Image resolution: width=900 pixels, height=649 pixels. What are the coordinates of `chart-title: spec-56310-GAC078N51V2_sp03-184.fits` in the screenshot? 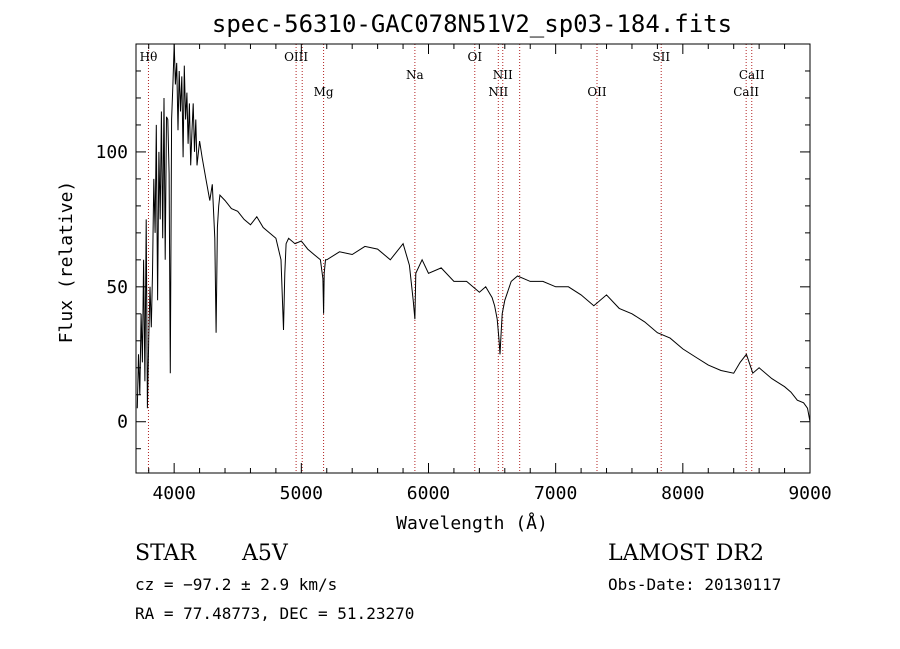 It's located at (472, 24).